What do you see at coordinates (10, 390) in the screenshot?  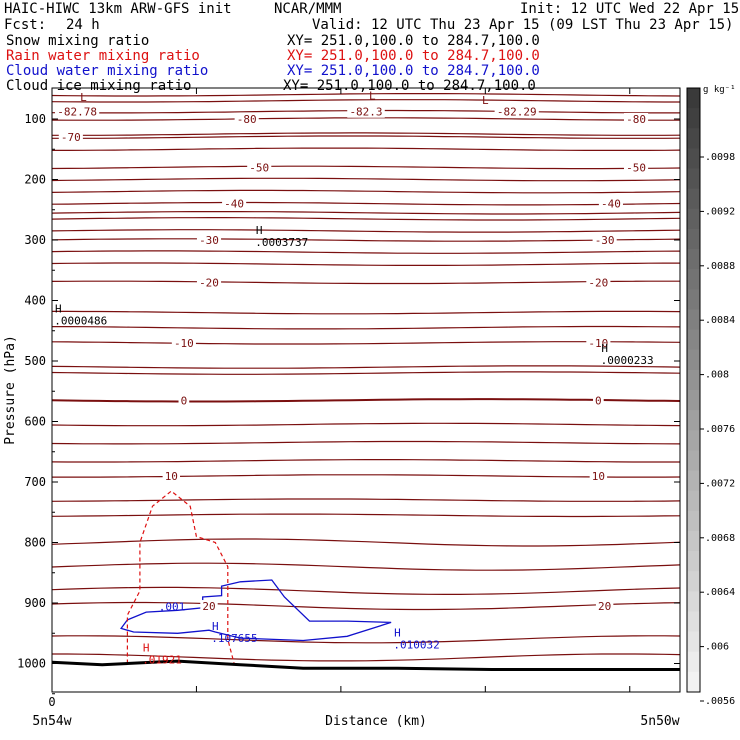 I see `y-axis-title: Pressure (hPa)` at bounding box center [10, 390].